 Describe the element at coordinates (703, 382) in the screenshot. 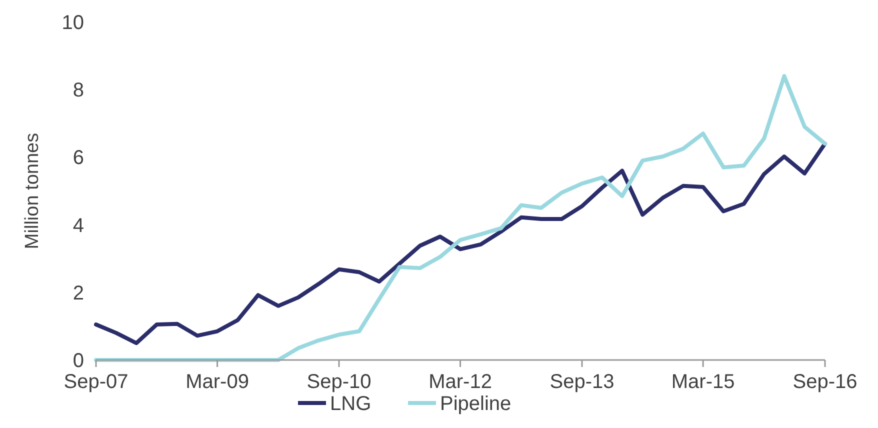

I see `x-tick-label: Mar-15` at that location.